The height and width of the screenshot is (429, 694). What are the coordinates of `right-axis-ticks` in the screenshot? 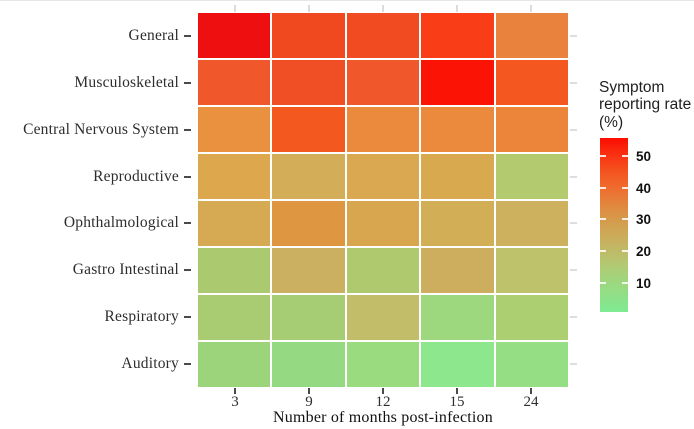 It's located at (574, 200).